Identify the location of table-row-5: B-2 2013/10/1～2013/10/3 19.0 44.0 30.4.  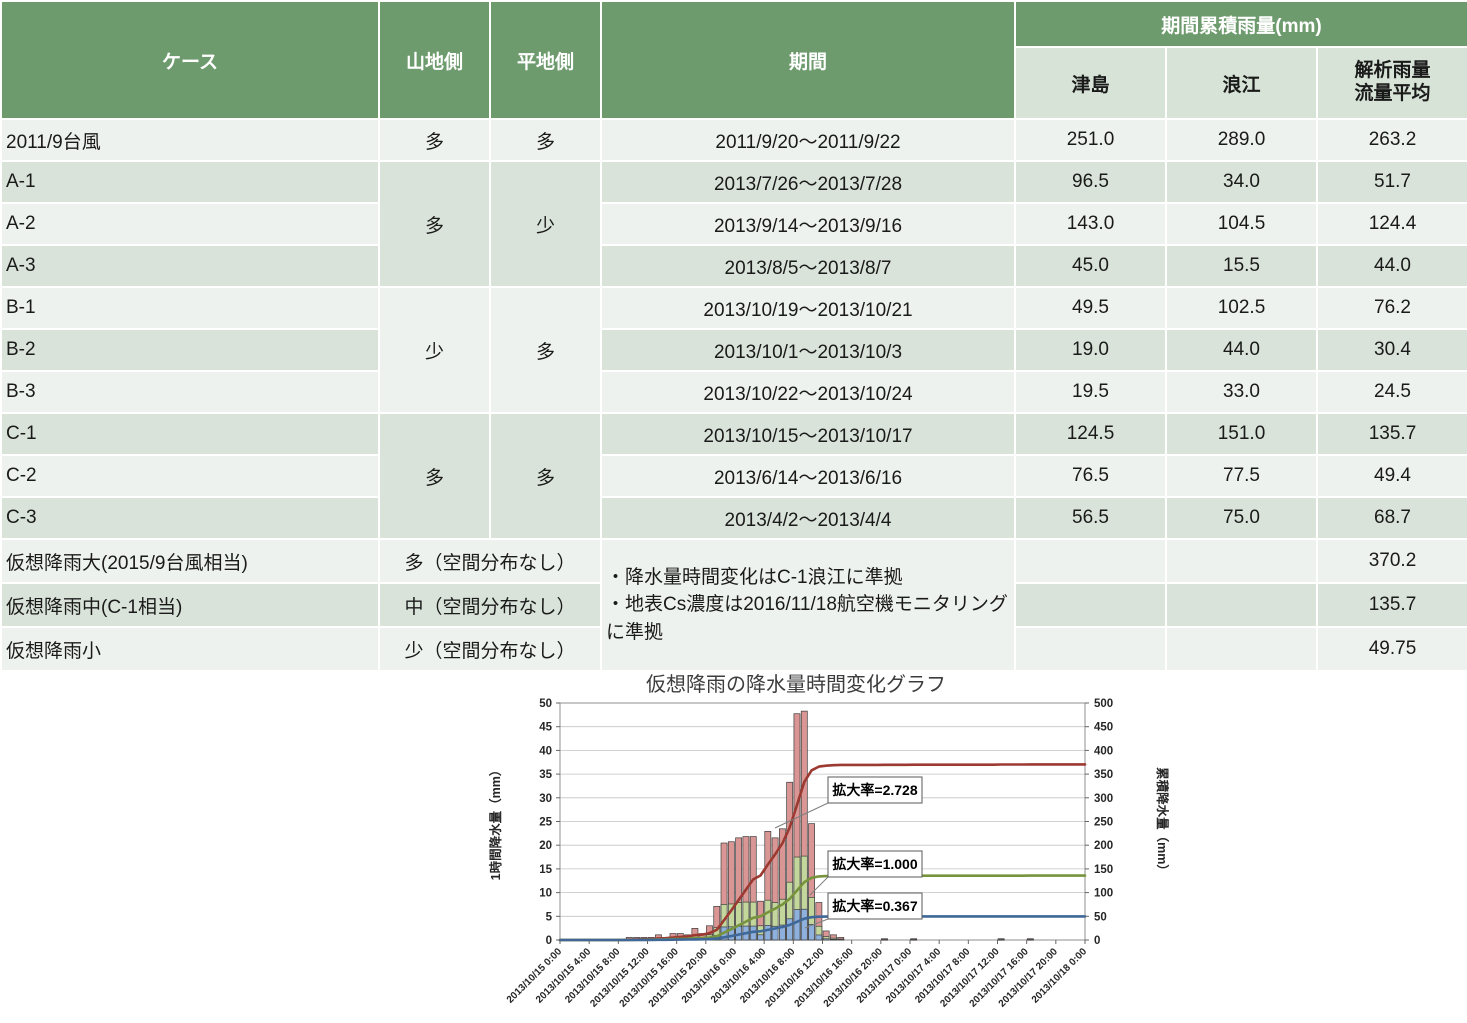
(733, 350).